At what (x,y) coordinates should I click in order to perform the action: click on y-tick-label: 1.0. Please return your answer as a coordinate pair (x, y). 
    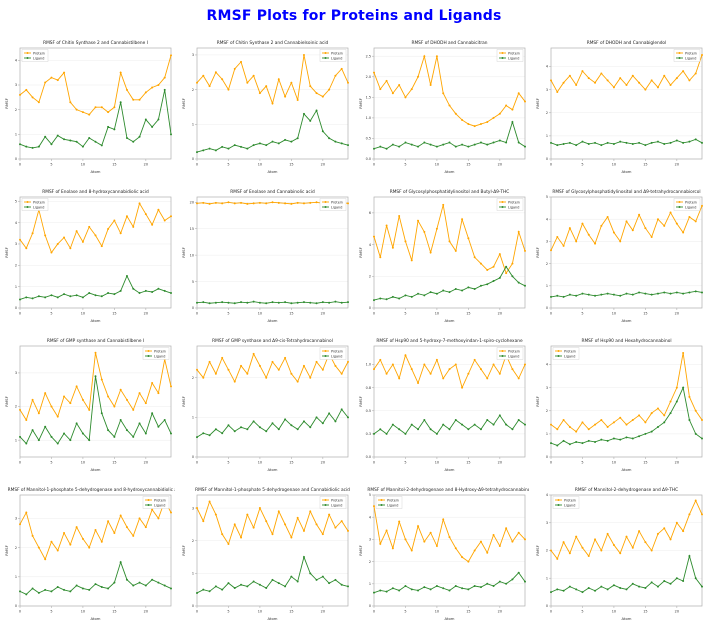
    Looking at the image, I should click on (367, 365).